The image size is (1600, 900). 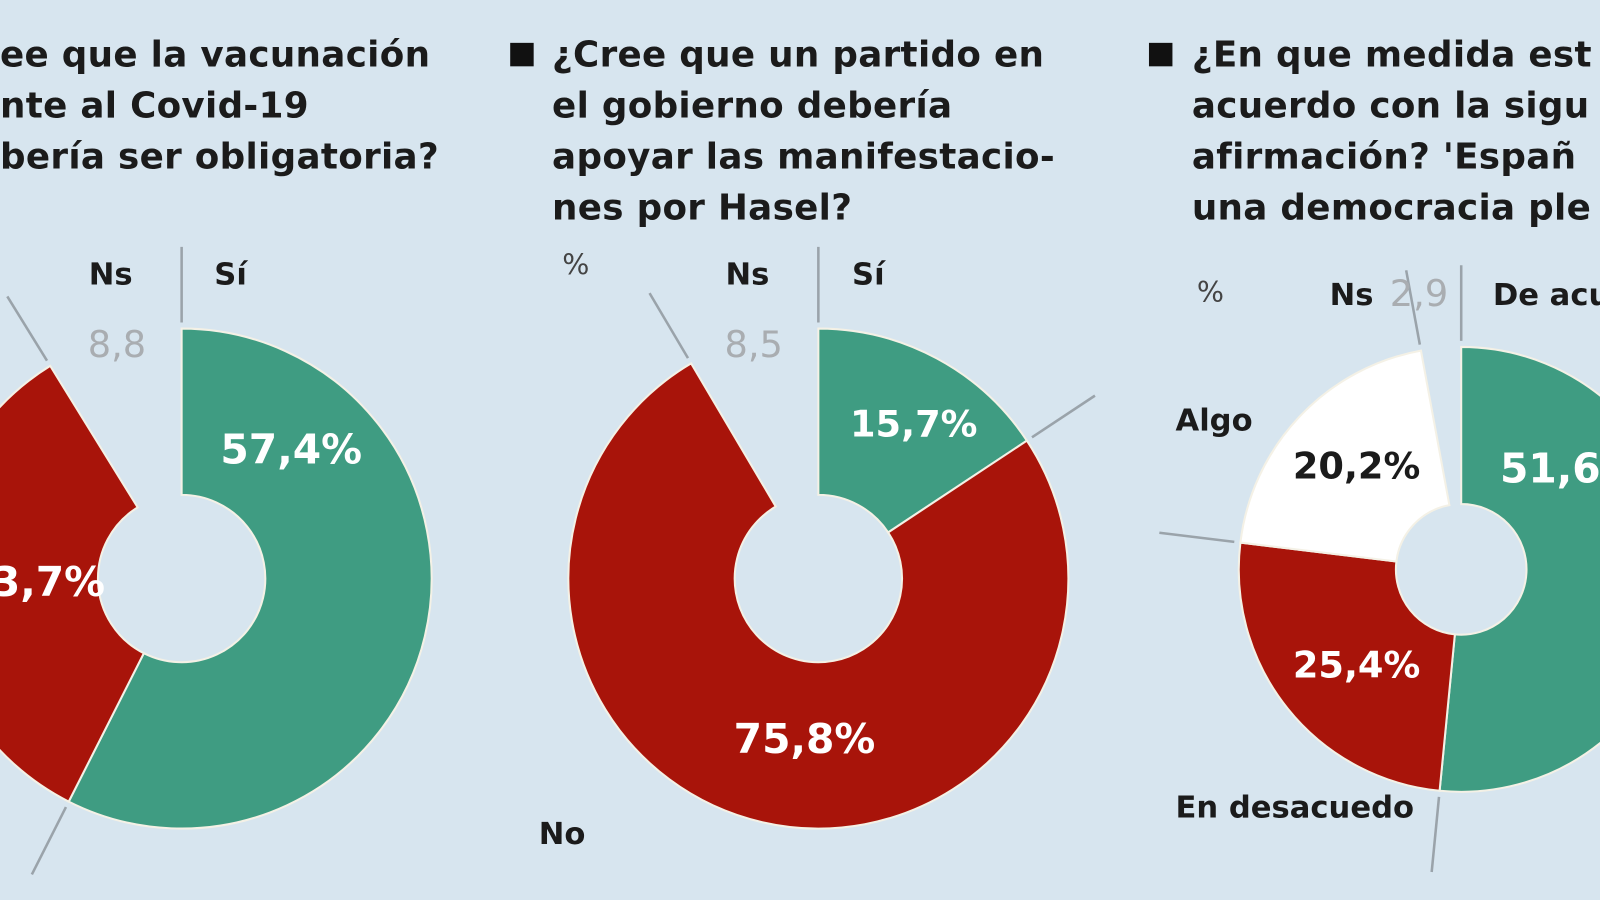 I want to click on chart2-label-si: Sí, so click(x=868, y=275).